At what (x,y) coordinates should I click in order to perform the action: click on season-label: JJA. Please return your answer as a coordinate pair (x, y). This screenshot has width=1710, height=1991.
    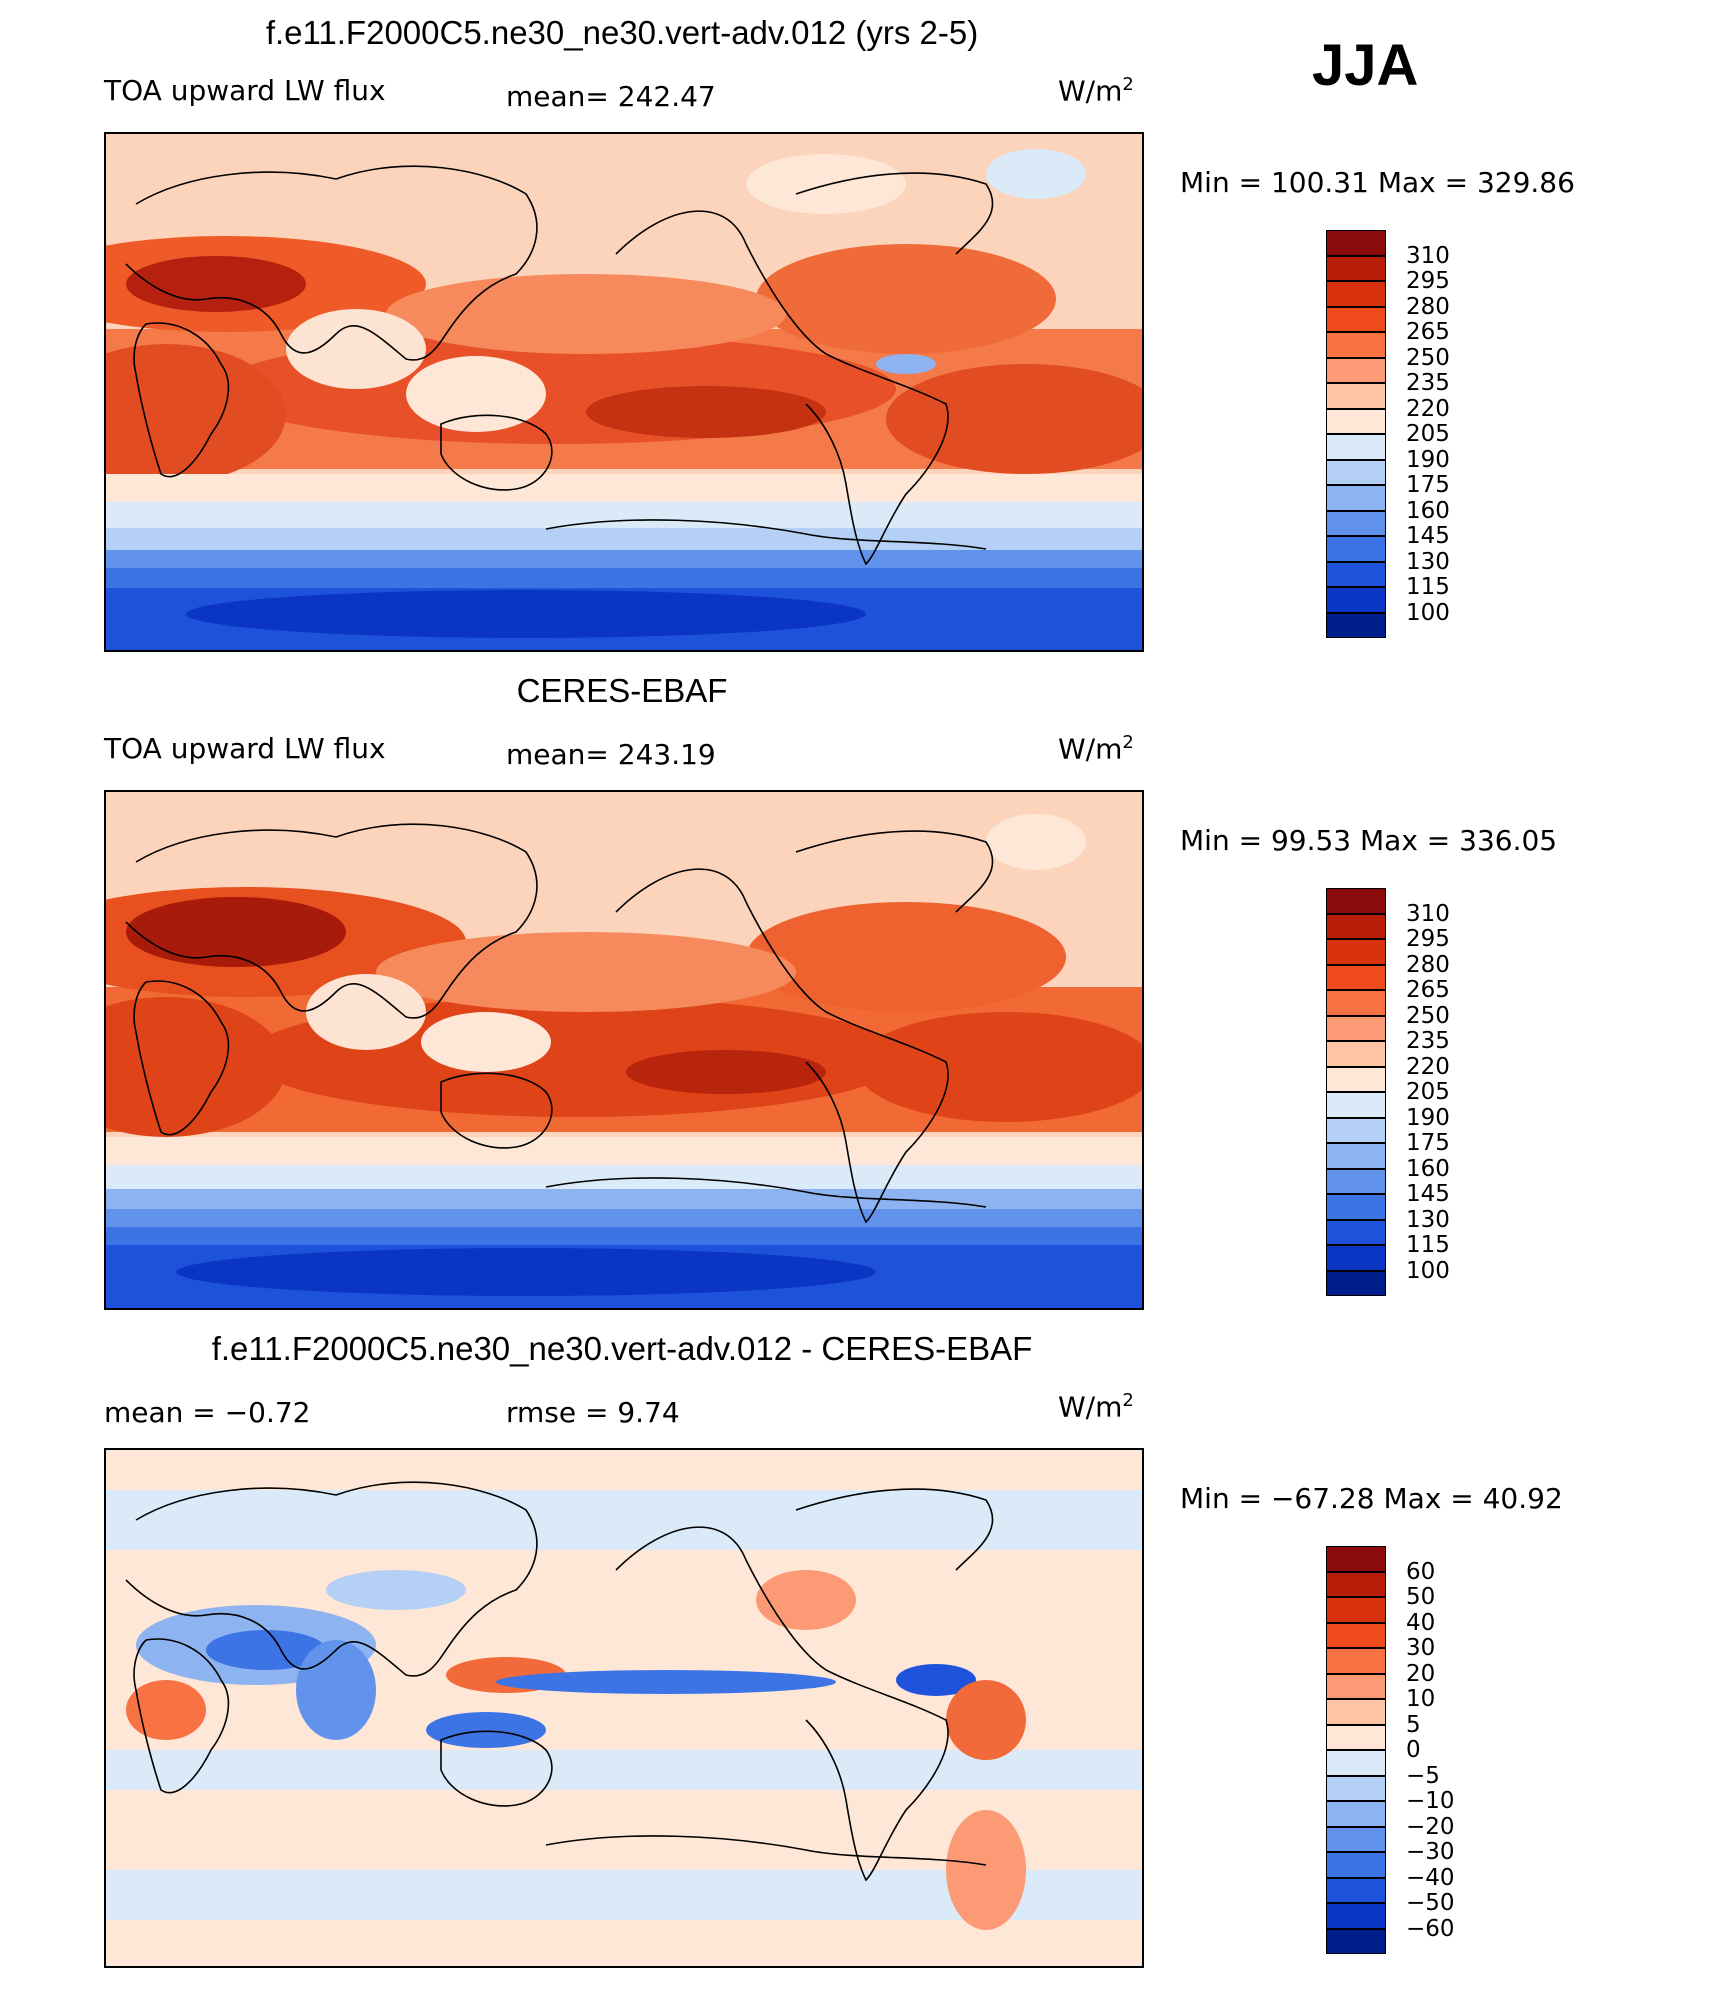
    Looking at the image, I should click on (1365, 65).